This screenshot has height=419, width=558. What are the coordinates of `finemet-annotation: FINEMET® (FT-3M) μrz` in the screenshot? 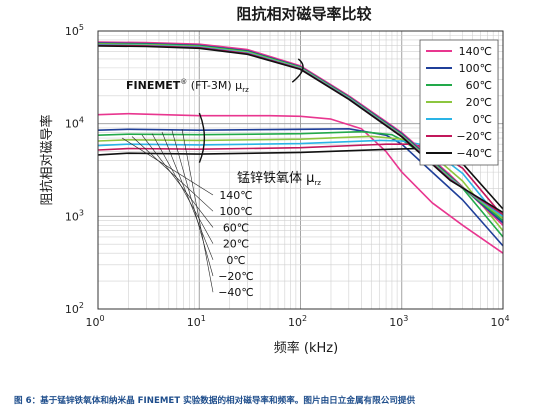 It's located at (187, 86).